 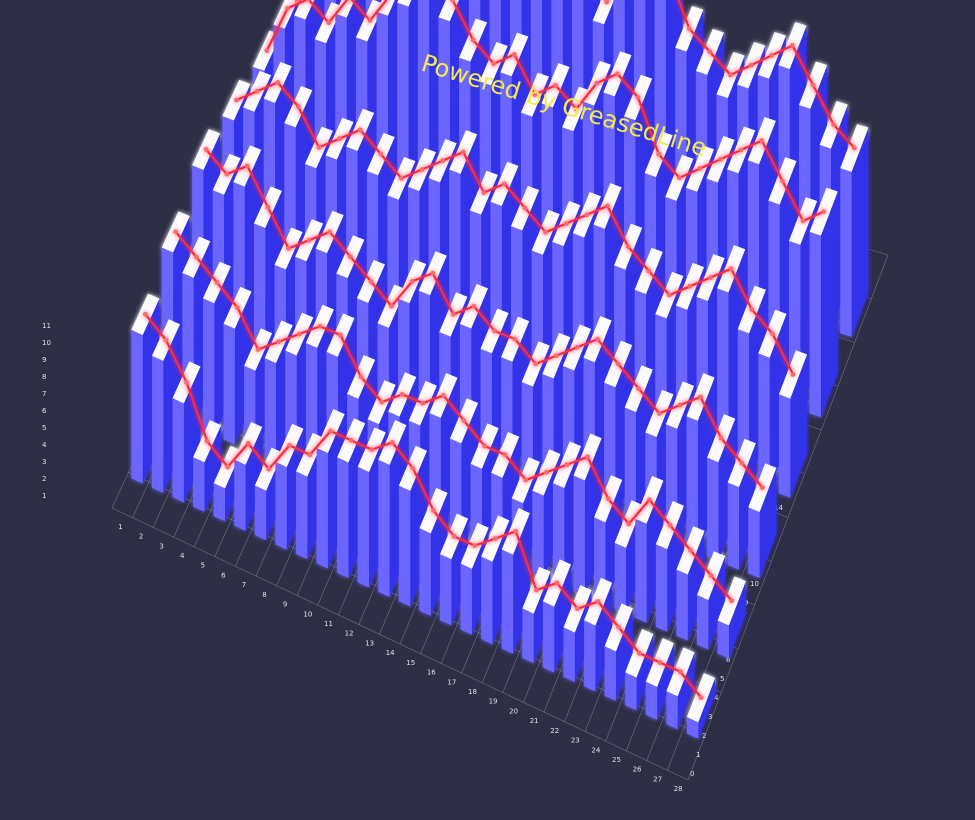 I want to click on x-tick-label: 9, so click(x=285, y=605).